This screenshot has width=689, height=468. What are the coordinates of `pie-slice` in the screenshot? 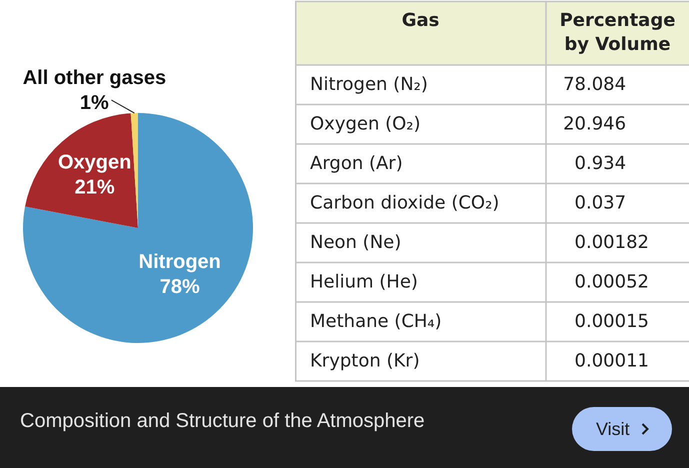 It's located at (81, 170).